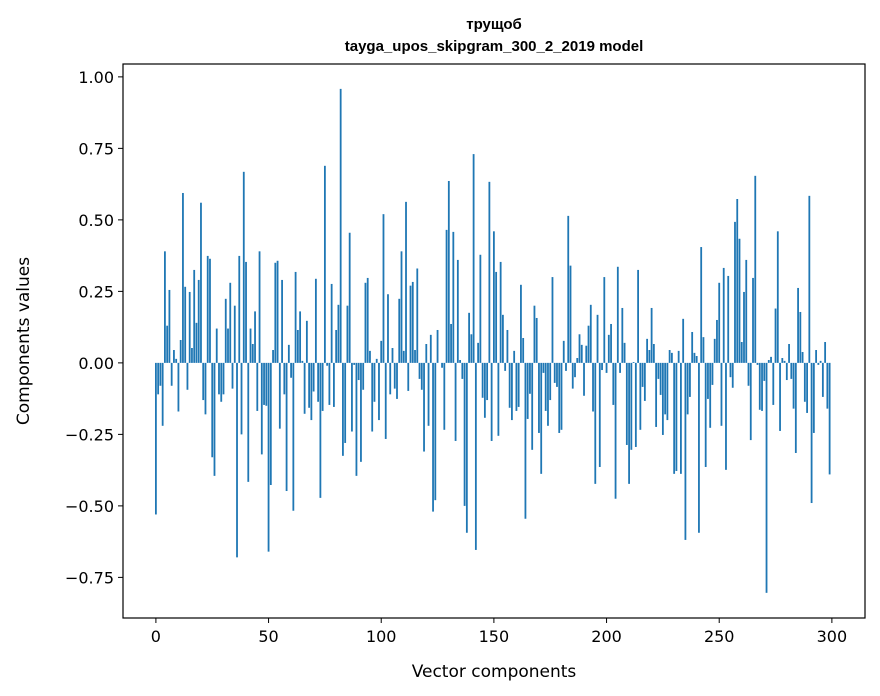  Describe the element at coordinates (268, 636) in the screenshot. I see `x-tick-label: 50` at that location.